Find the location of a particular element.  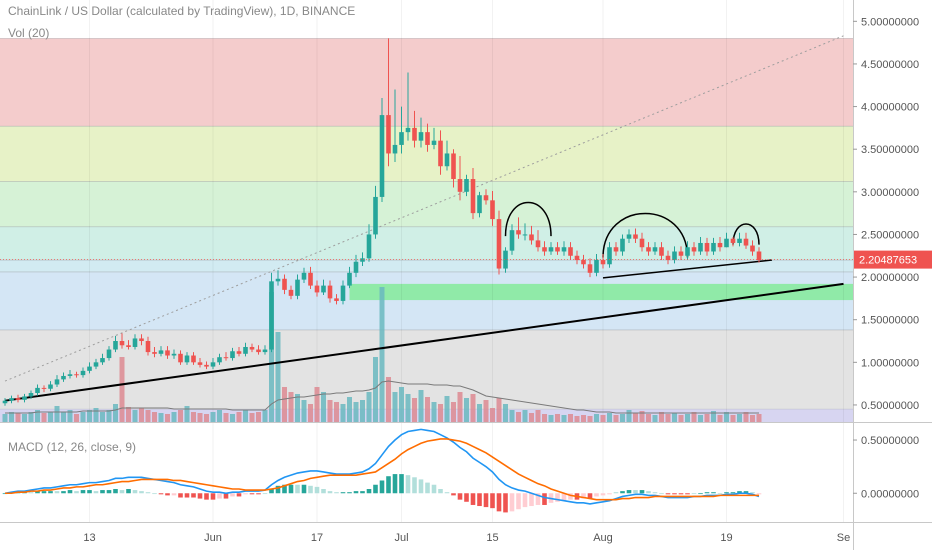

price-tick-label: 3.50000000 is located at coordinates (890, 150).